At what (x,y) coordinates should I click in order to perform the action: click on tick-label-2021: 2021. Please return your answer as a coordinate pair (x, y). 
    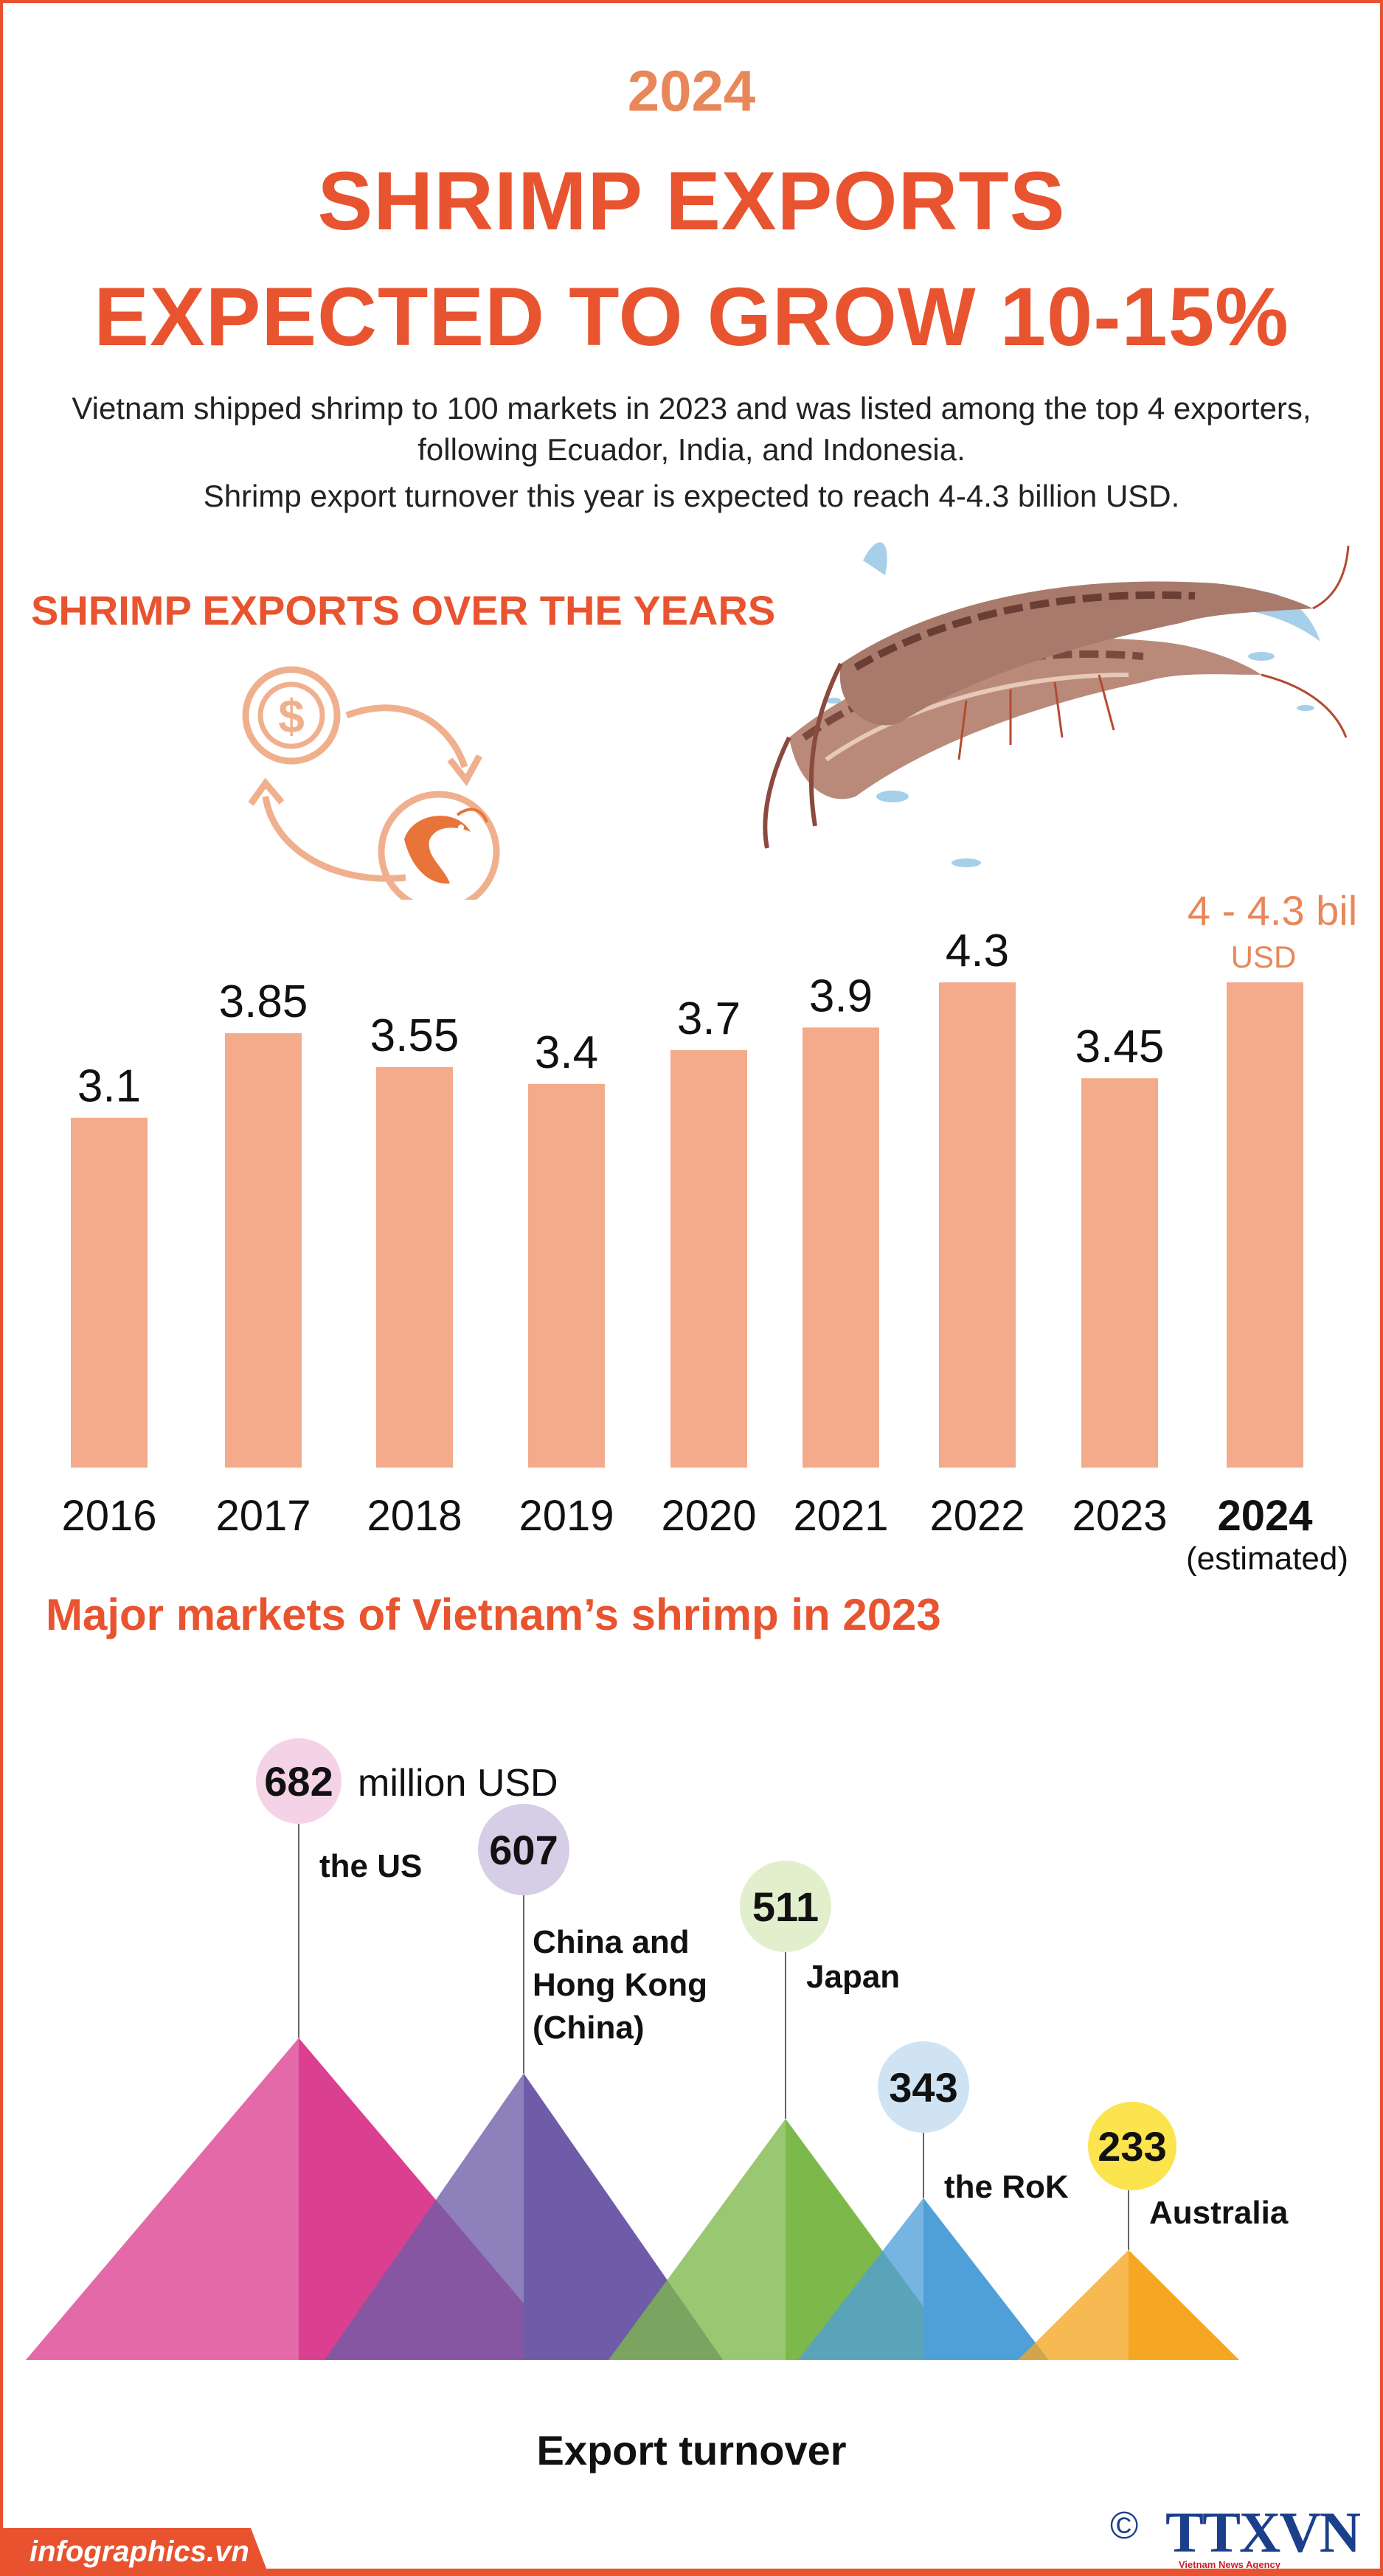
    Looking at the image, I should click on (840, 1516).